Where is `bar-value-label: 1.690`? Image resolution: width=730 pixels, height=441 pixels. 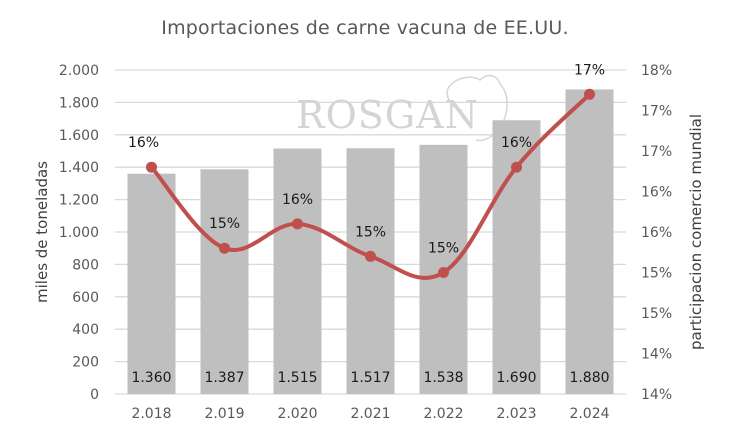 bar-value-label: 1.690 is located at coordinates (516, 378).